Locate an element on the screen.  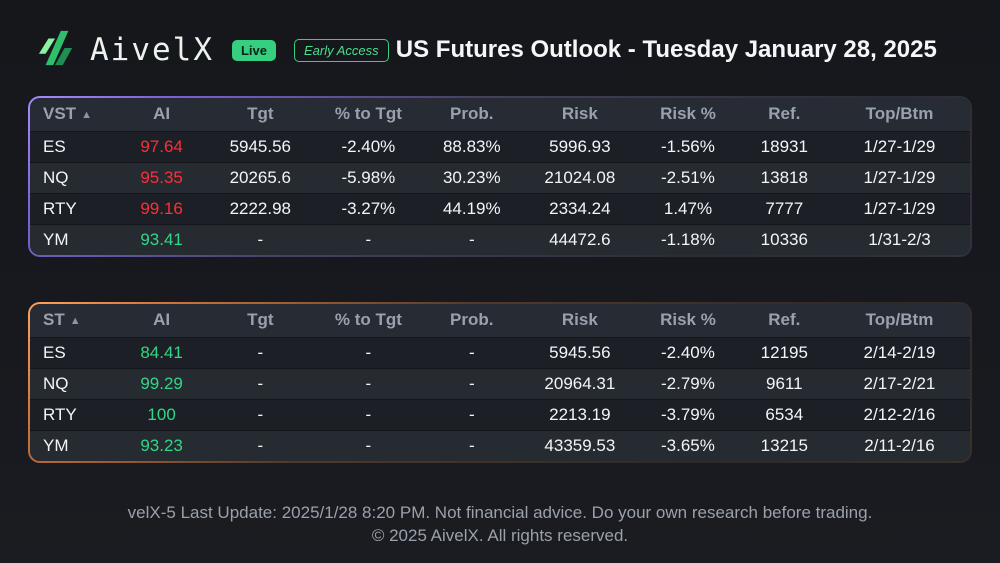
ref-cell: 12195 is located at coordinates (784, 352).